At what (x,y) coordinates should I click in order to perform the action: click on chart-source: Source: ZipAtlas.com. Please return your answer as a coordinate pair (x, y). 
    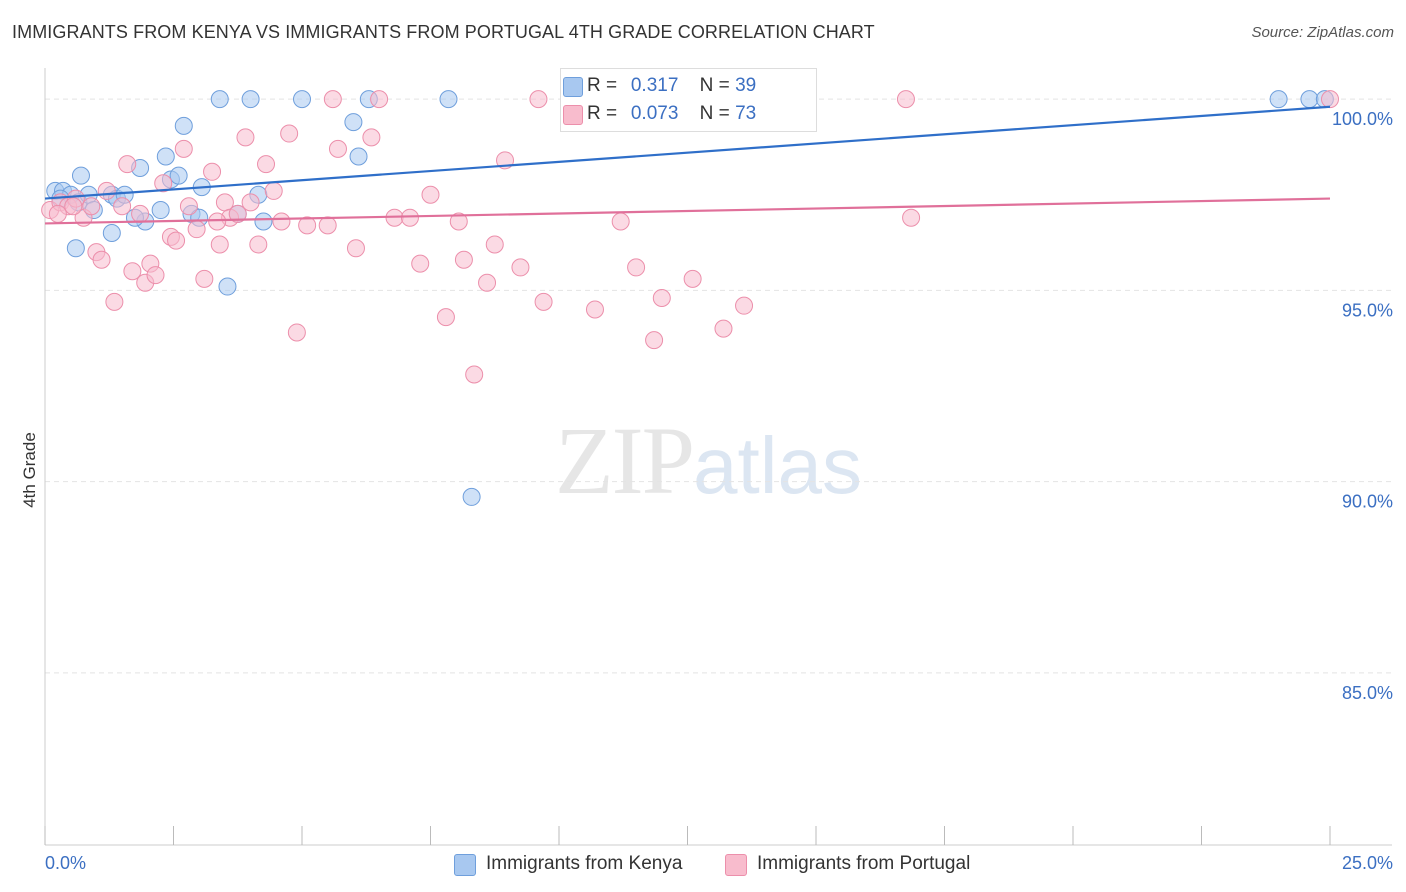
    Looking at the image, I should click on (1322, 32).